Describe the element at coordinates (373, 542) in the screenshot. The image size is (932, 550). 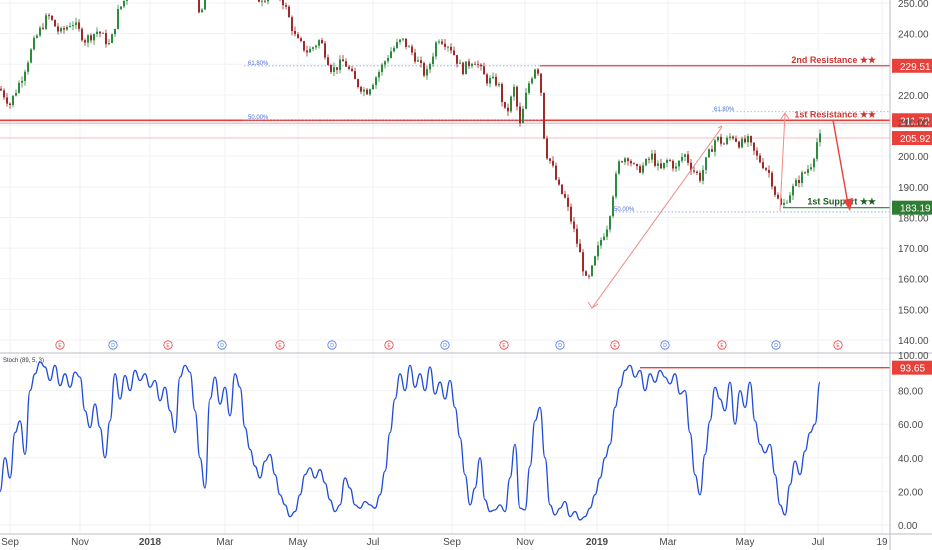
I see `x-axis-label: Jul` at that location.